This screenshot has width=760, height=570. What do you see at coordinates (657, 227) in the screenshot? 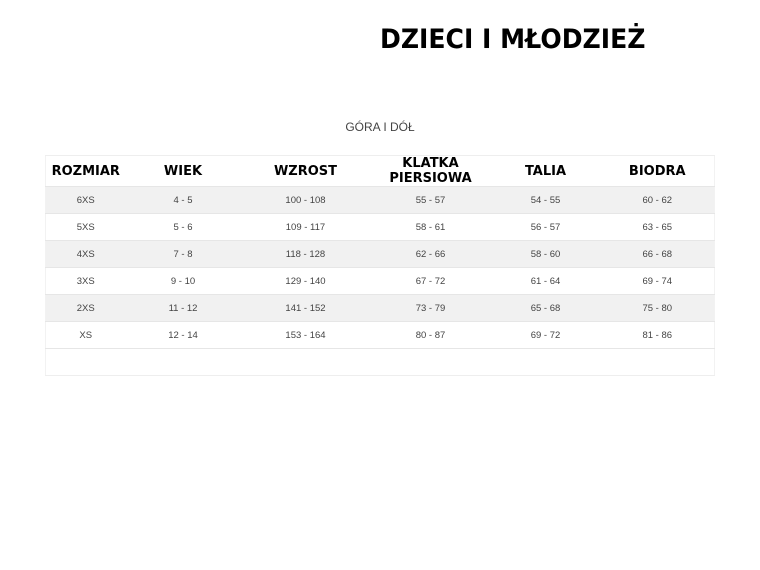
I see `table-cell: 63 - 65` at bounding box center [657, 227].